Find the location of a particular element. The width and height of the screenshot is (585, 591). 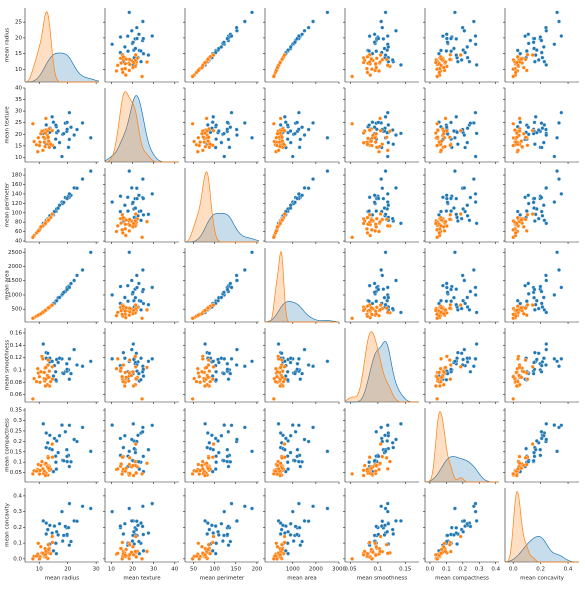

x-tick-label: 30 is located at coordinates (153, 570).